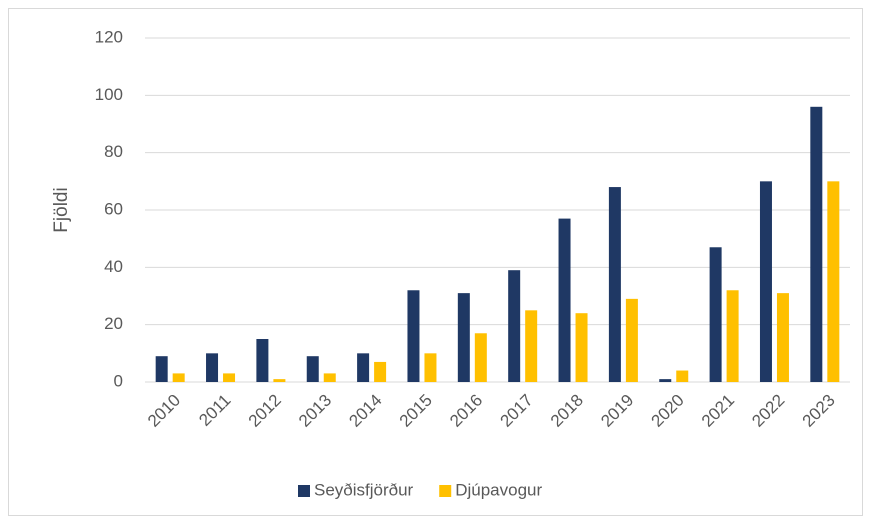 The height and width of the screenshot is (529, 872). Describe the element at coordinates (109, 94) in the screenshot. I see `y-tick-label: 100` at that location.